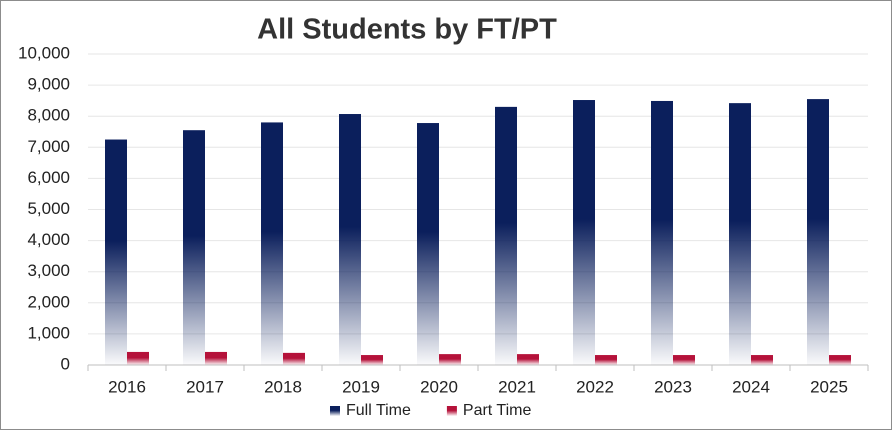 This screenshot has width=892, height=430. What do you see at coordinates (48, 115) in the screenshot?
I see `y-tick-label: 8,000` at bounding box center [48, 115].